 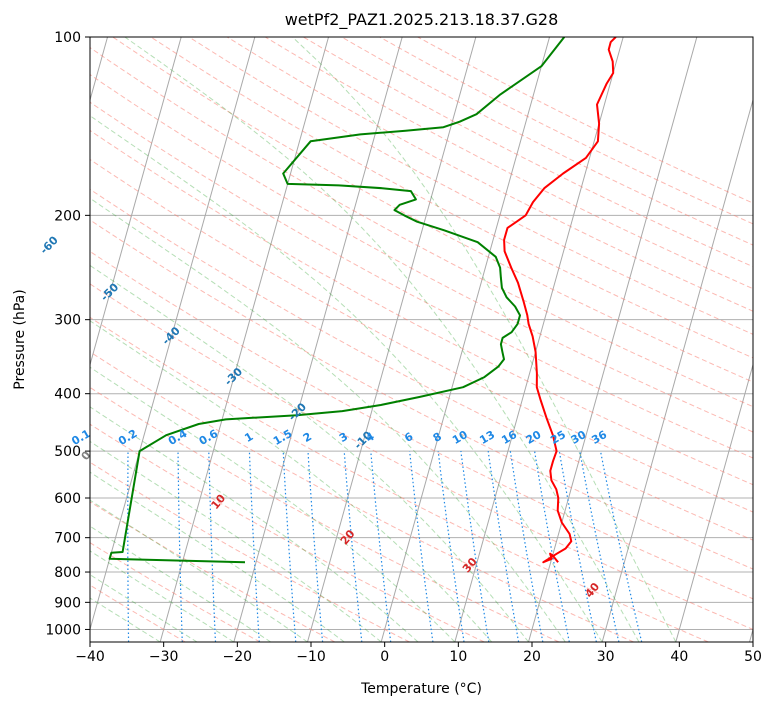 I want to click on dry-adiabat-label: 10, so click(x=218, y=502).